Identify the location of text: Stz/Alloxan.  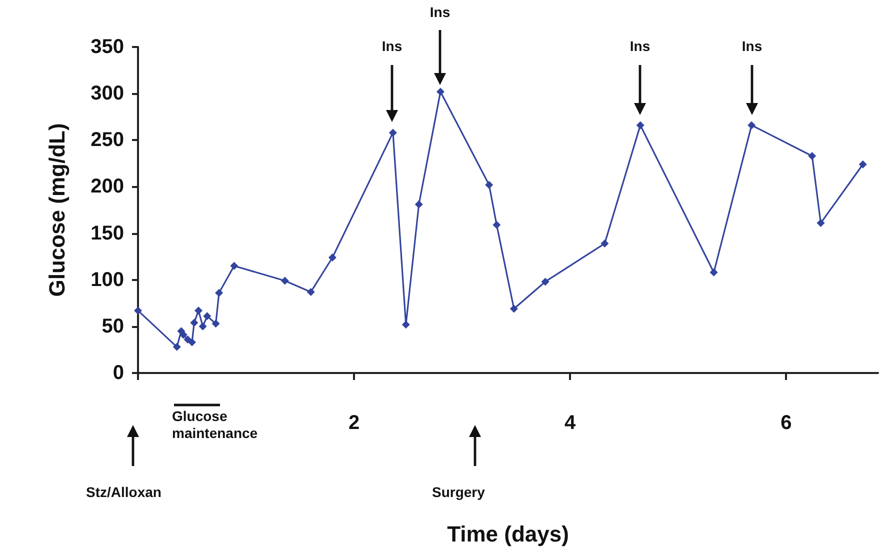
(124, 492).